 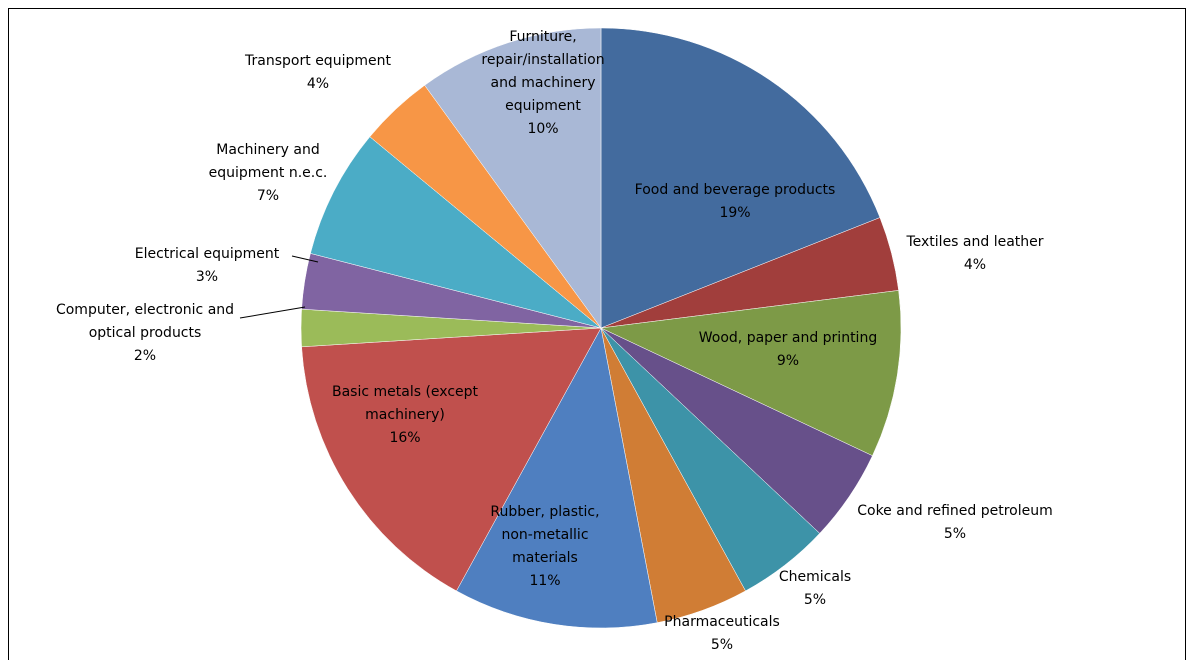 I want to click on value-label: 2%, so click(x=145, y=356).